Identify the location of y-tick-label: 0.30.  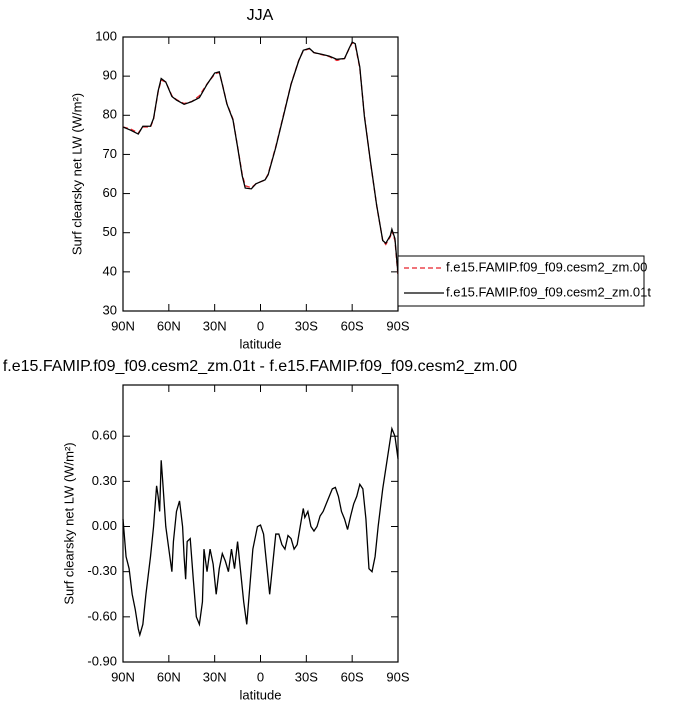
(104, 480).